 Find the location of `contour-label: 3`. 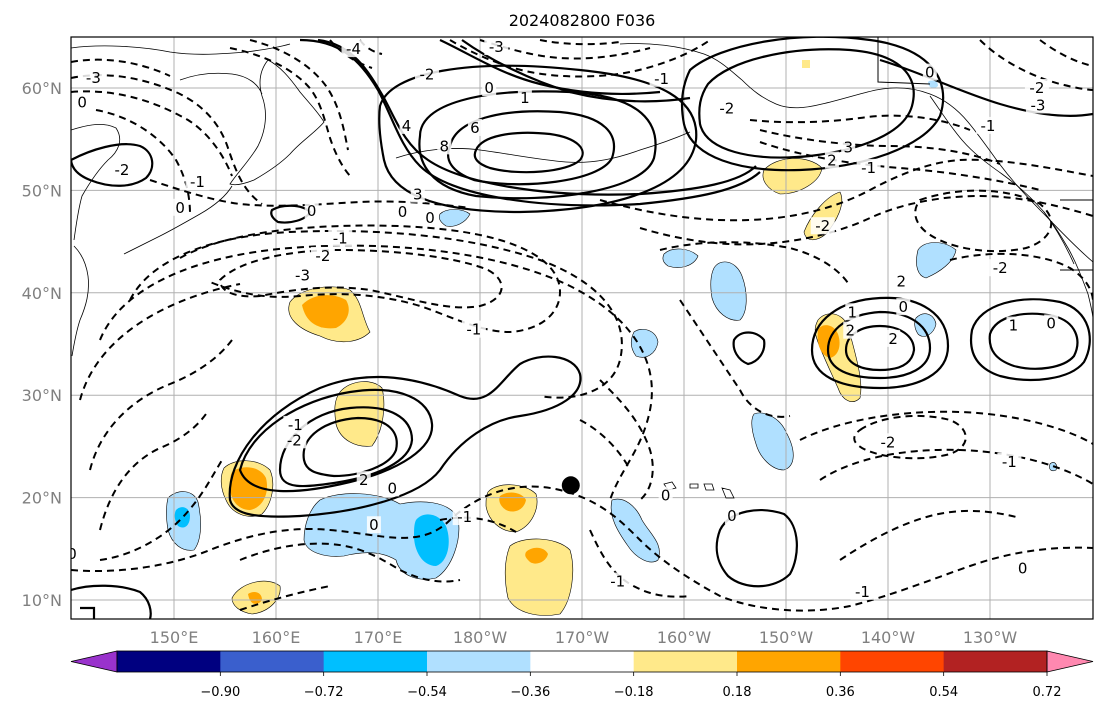

contour-label: 3 is located at coordinates (418, 194).